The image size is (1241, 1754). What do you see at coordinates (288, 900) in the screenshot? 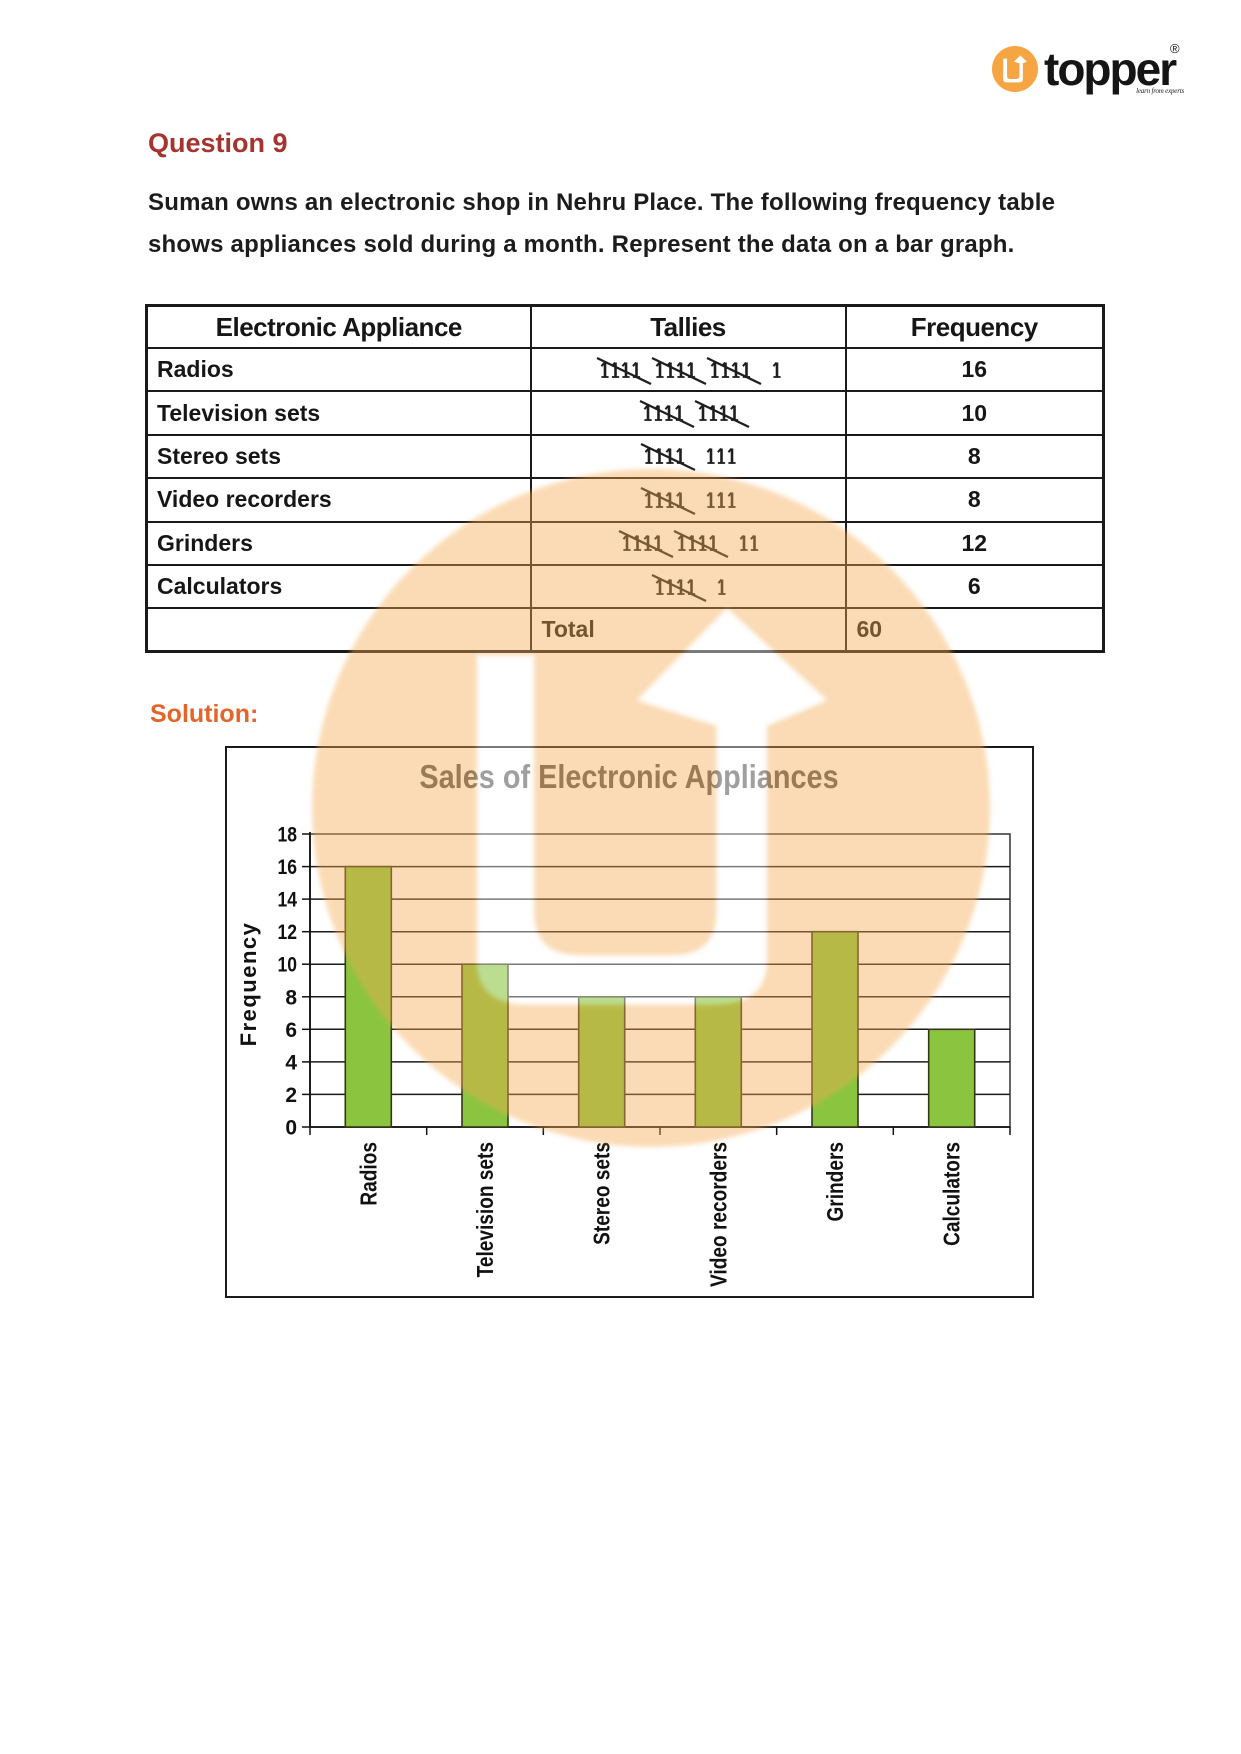
I see `svg-text: 14` at bounding box center [288, 900].